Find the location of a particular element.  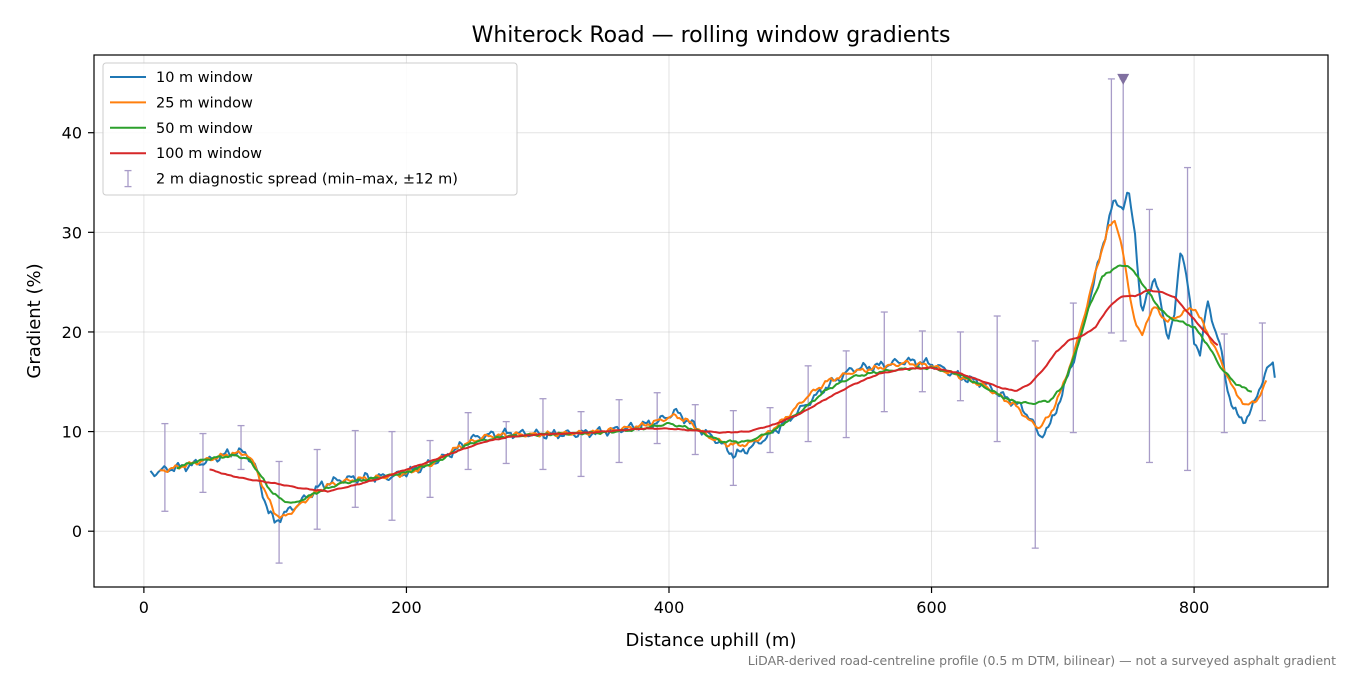

peak-marker is located at coordinates (1123, 79).